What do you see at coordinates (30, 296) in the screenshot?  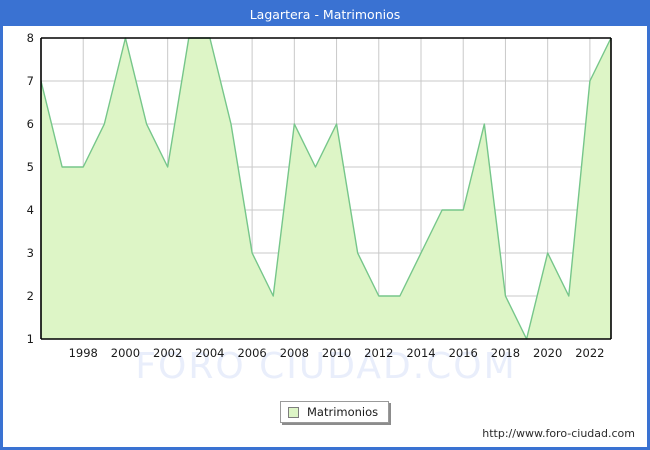 I see `y-axis-tick-label: 2` at bounding box center [30, 296].